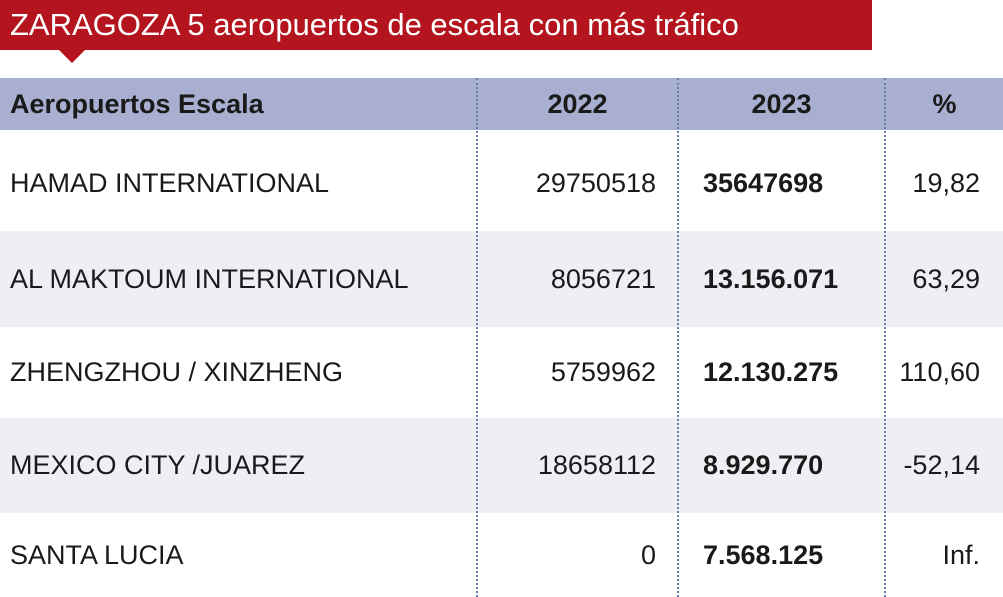 The width and height of the screenshot is (1003, 597). What do you see at coordinates (941, 465) in the screenshot?
I see `table-cell: -52,14` at bounding box center [941, 465].